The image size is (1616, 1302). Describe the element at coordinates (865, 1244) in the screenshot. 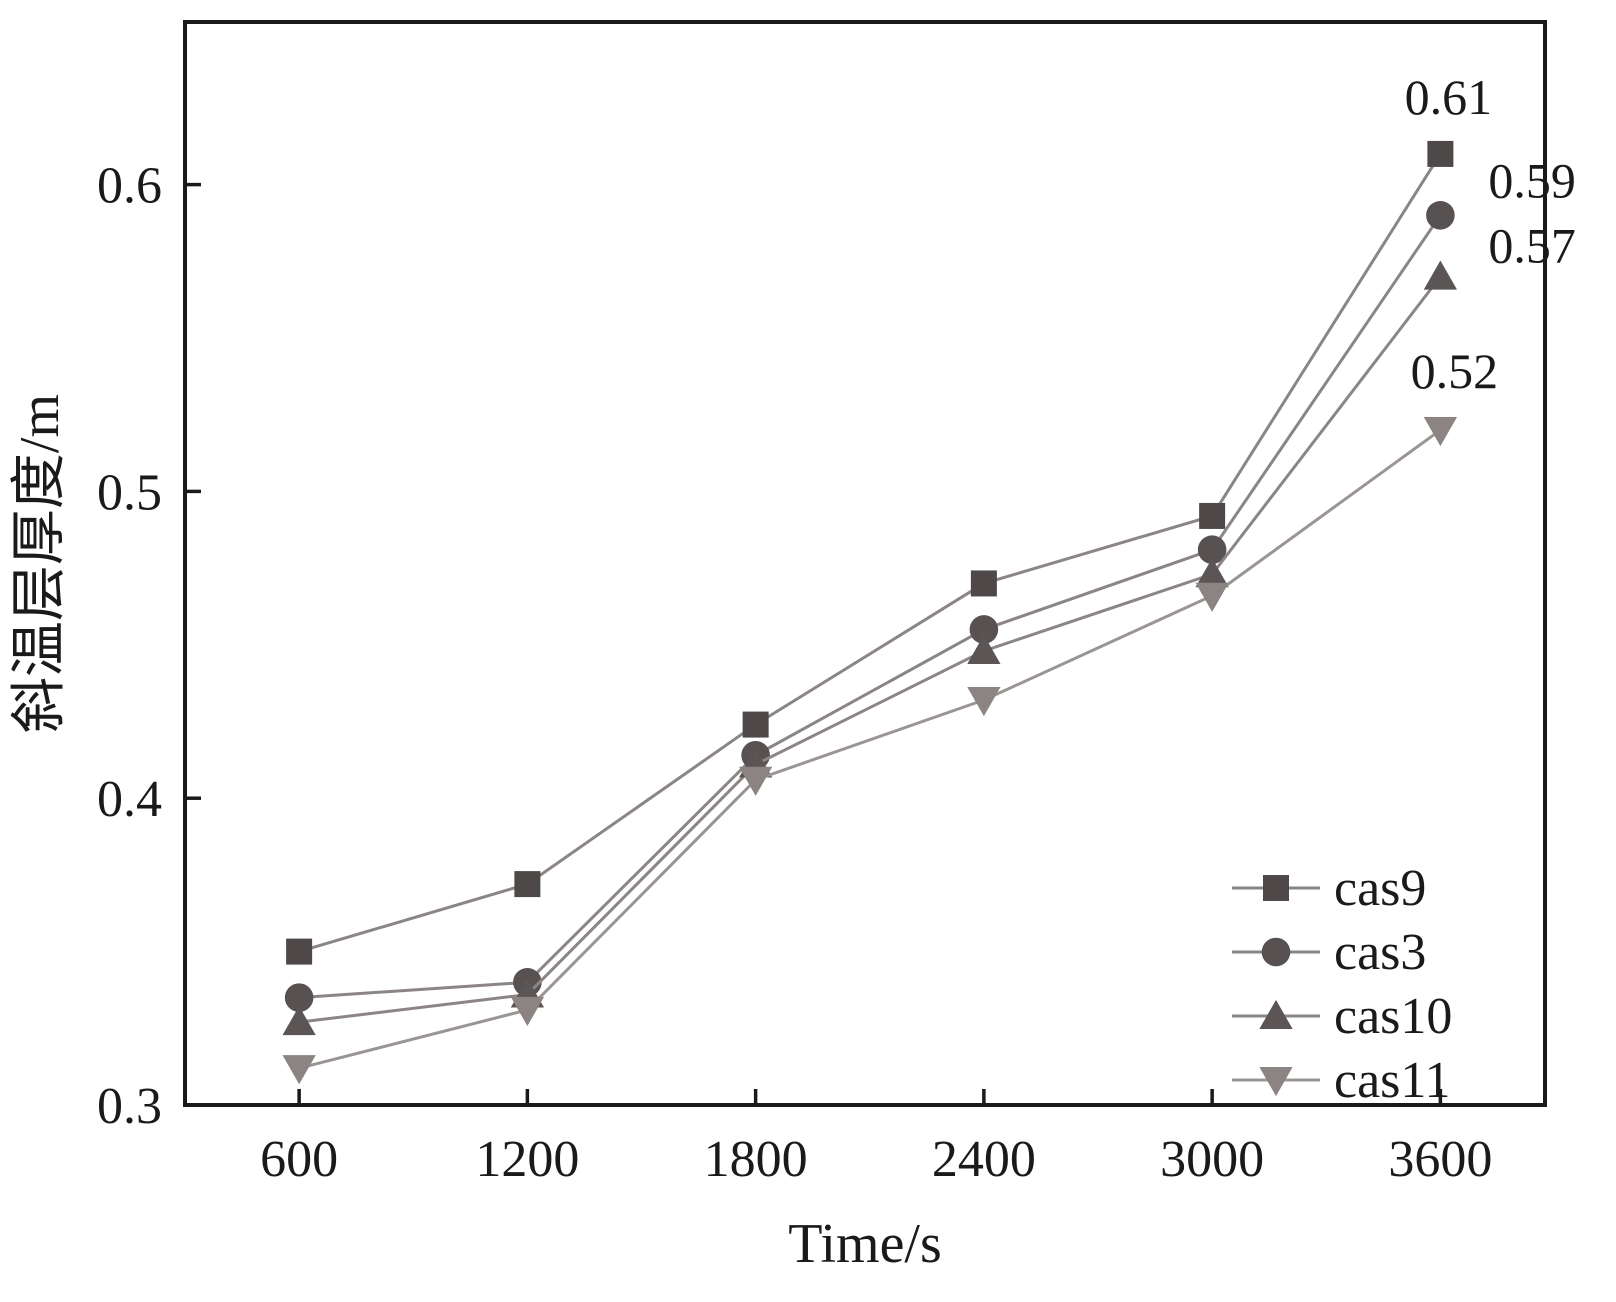

I see `svg-text: Time/s` at that location.